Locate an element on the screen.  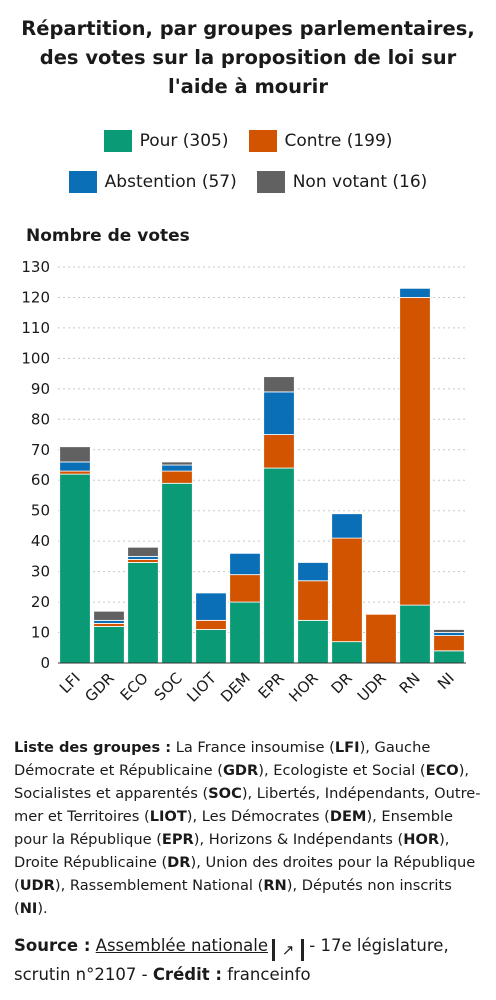
legend-item-contre: Contre (199) is located at coordinates (320, 141).